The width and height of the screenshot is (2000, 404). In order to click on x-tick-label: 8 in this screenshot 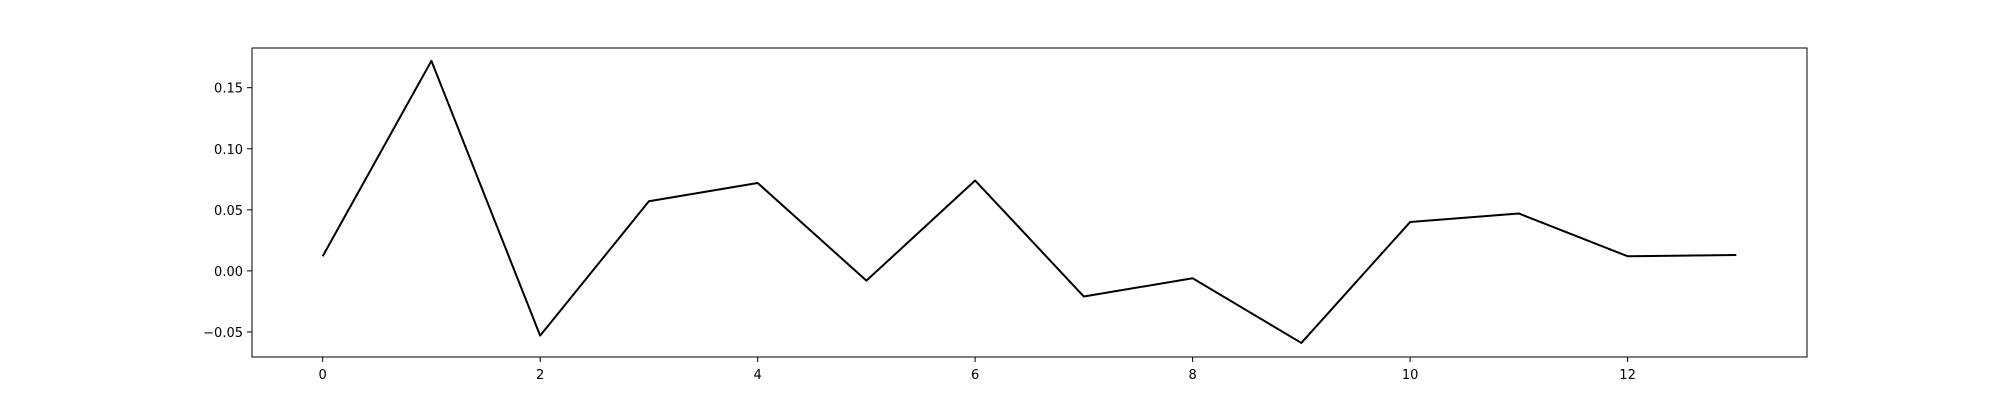, I will do `click(1192, 375)`.